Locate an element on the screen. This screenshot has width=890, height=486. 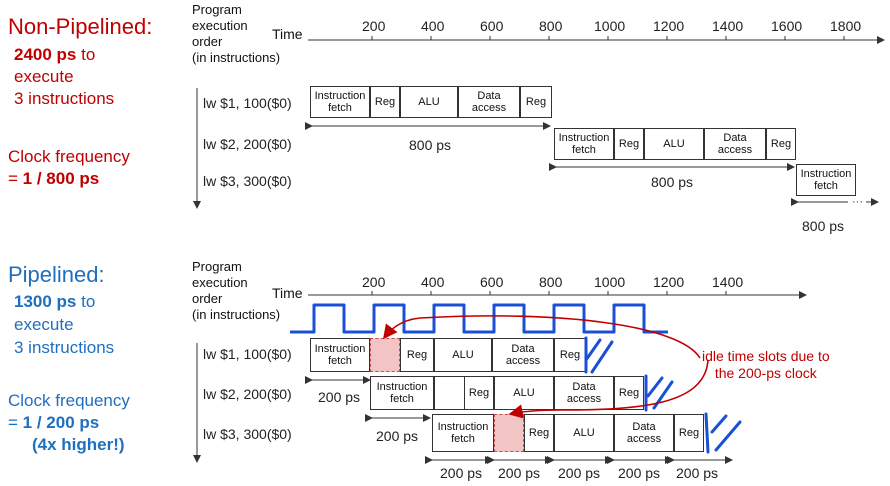
non-pipelined-line2: execute is located at coordinates (44, 76).